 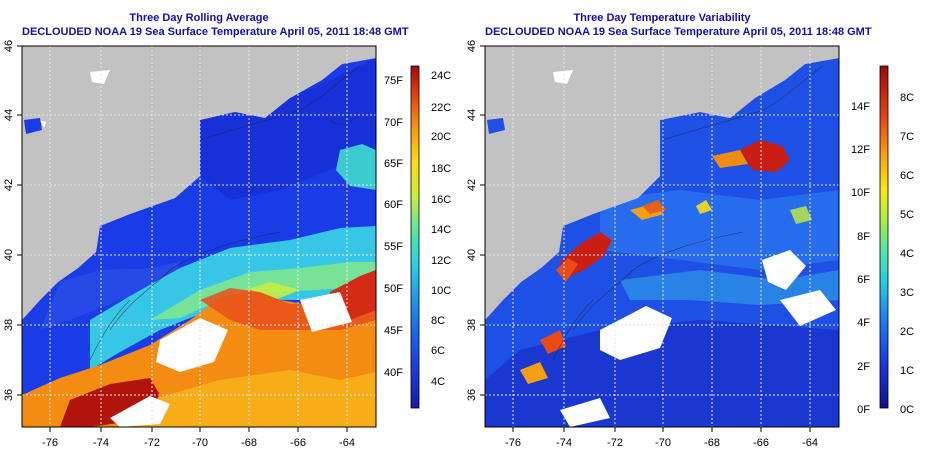 What do you see at coordinates (393, 331) in the screenshot?
I see `left-colorbar-f-label: 45F` at bounding box center [393, 331].